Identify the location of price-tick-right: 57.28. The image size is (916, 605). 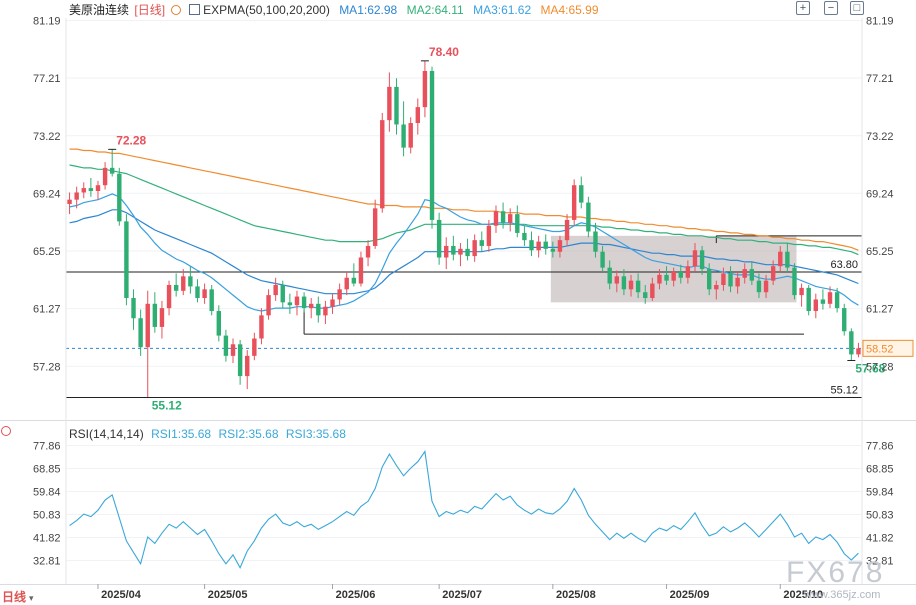
(880, 367).